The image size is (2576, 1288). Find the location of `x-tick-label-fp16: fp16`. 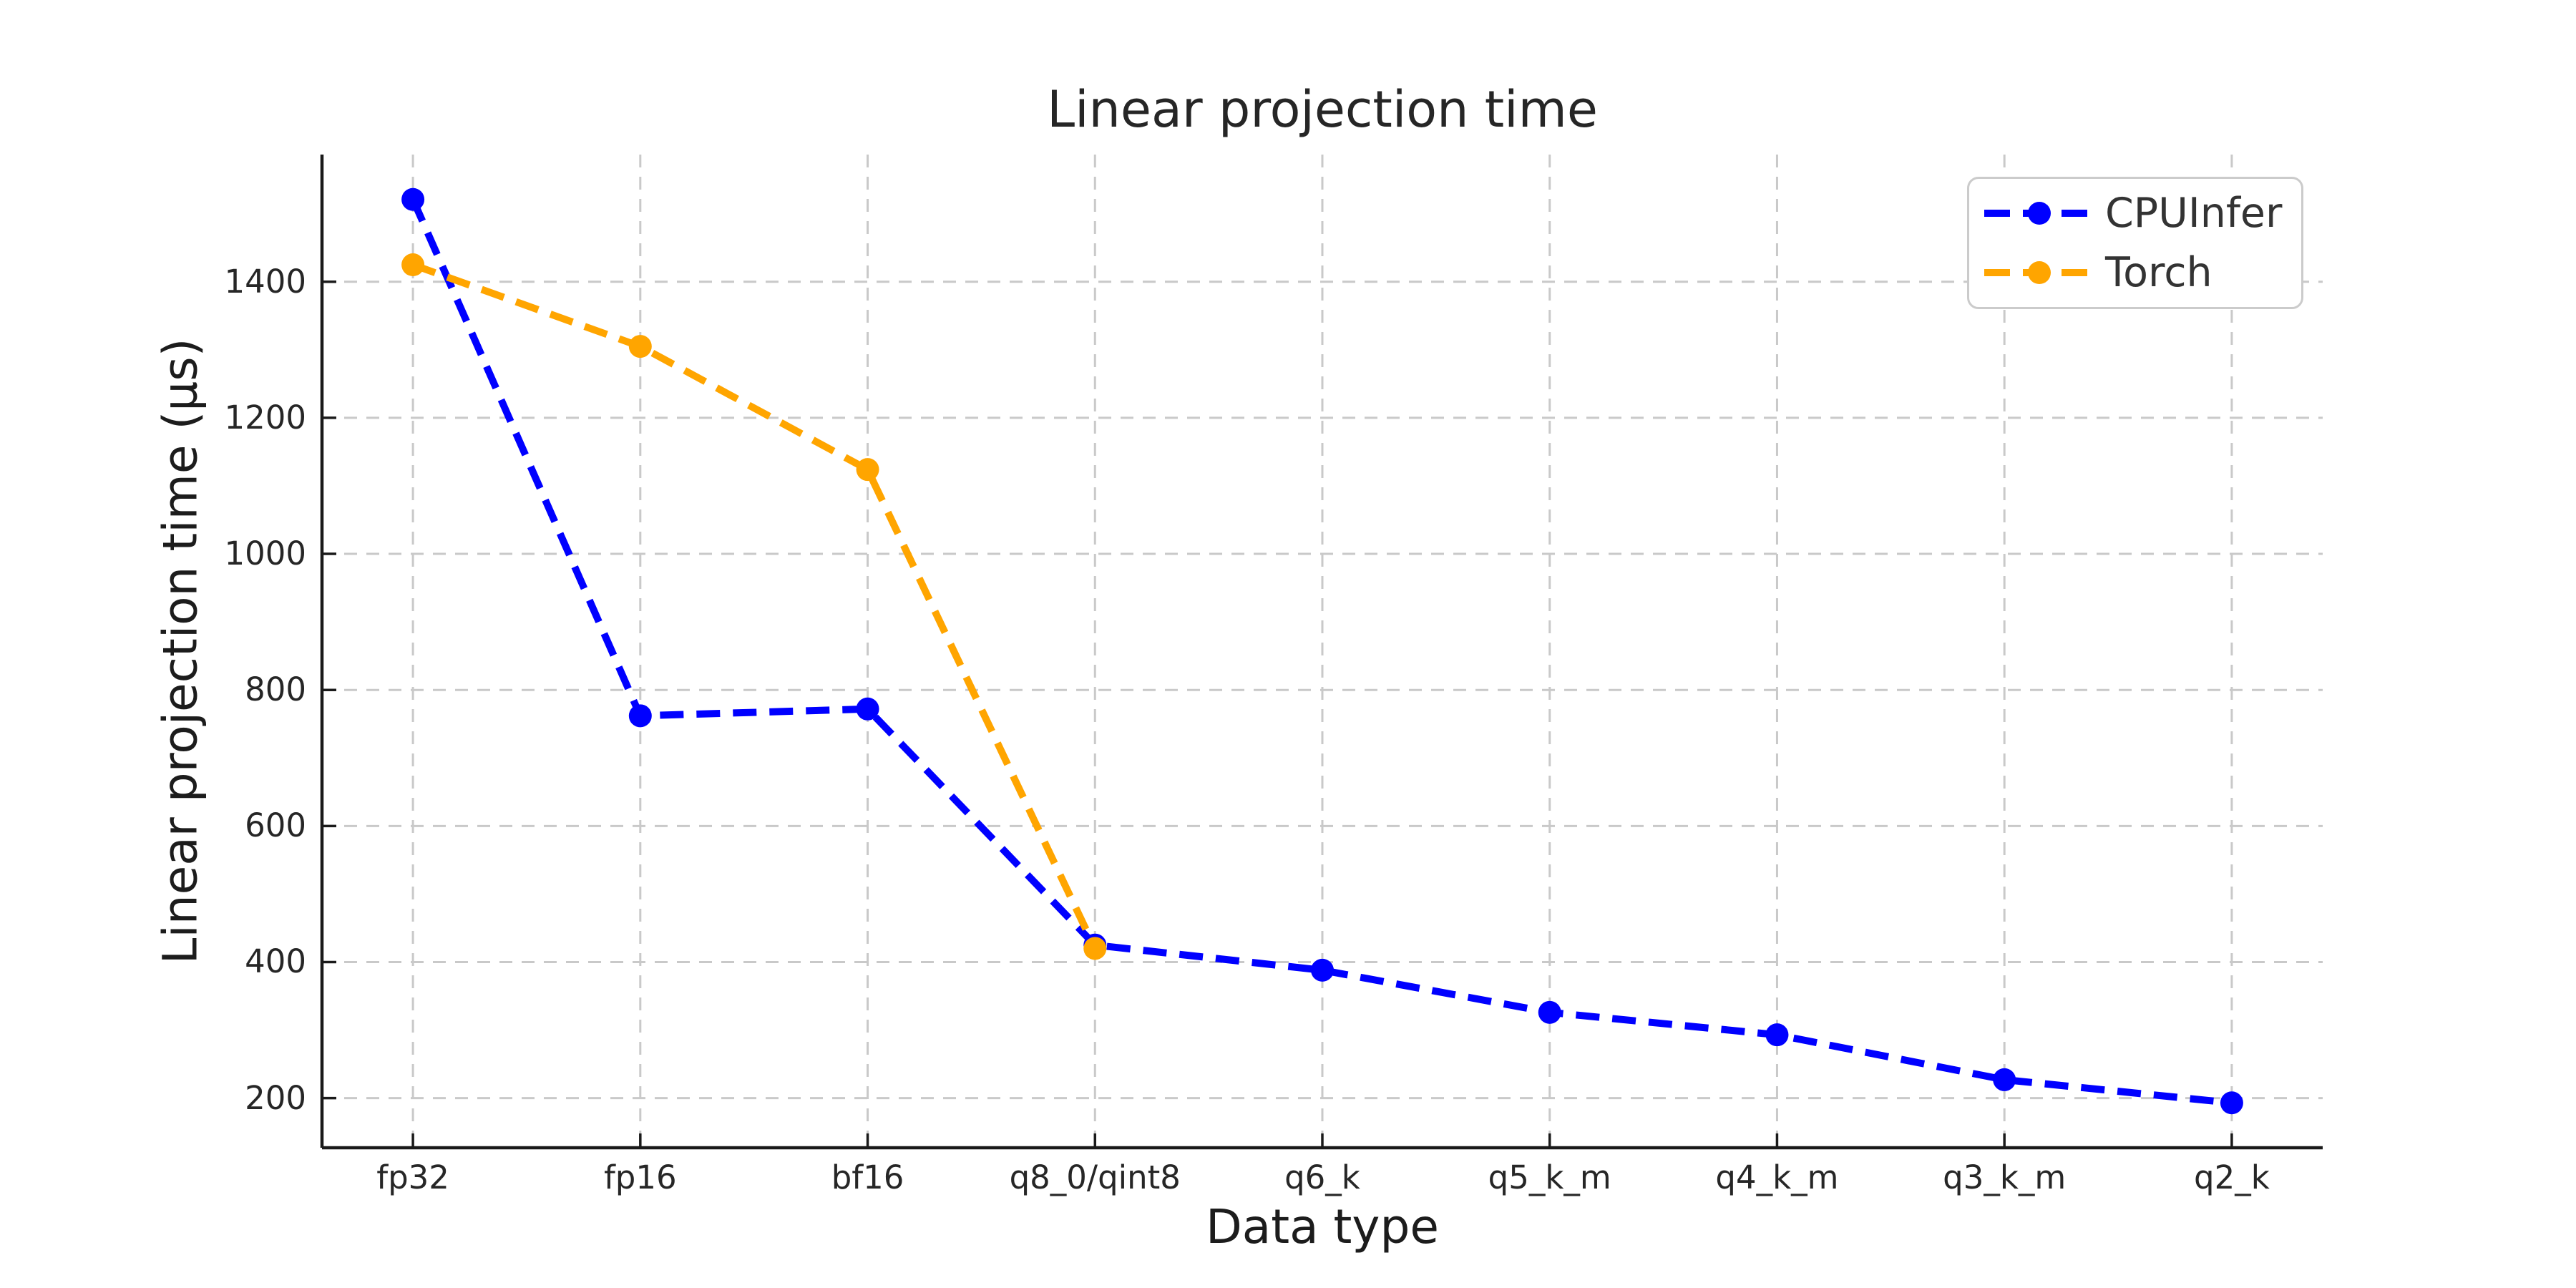

x-tick-label-fp16: fp16 is located at coordinates (640, 1177).